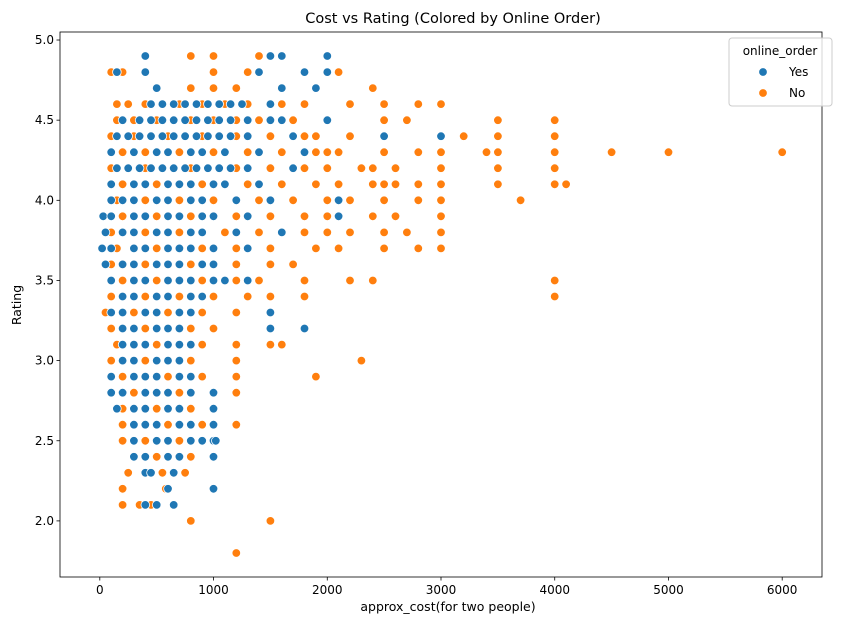  What do you see at coordinates (441, 590) in the screenshot?
I see `x-tick-label: 3000` at bounding box center [441, 590].